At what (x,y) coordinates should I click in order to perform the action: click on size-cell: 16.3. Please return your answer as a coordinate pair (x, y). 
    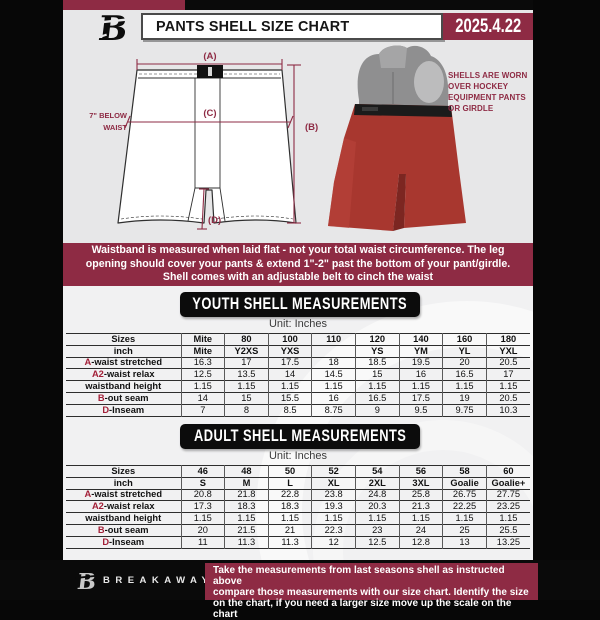
    Looking at the image, I should click on (203, 363).